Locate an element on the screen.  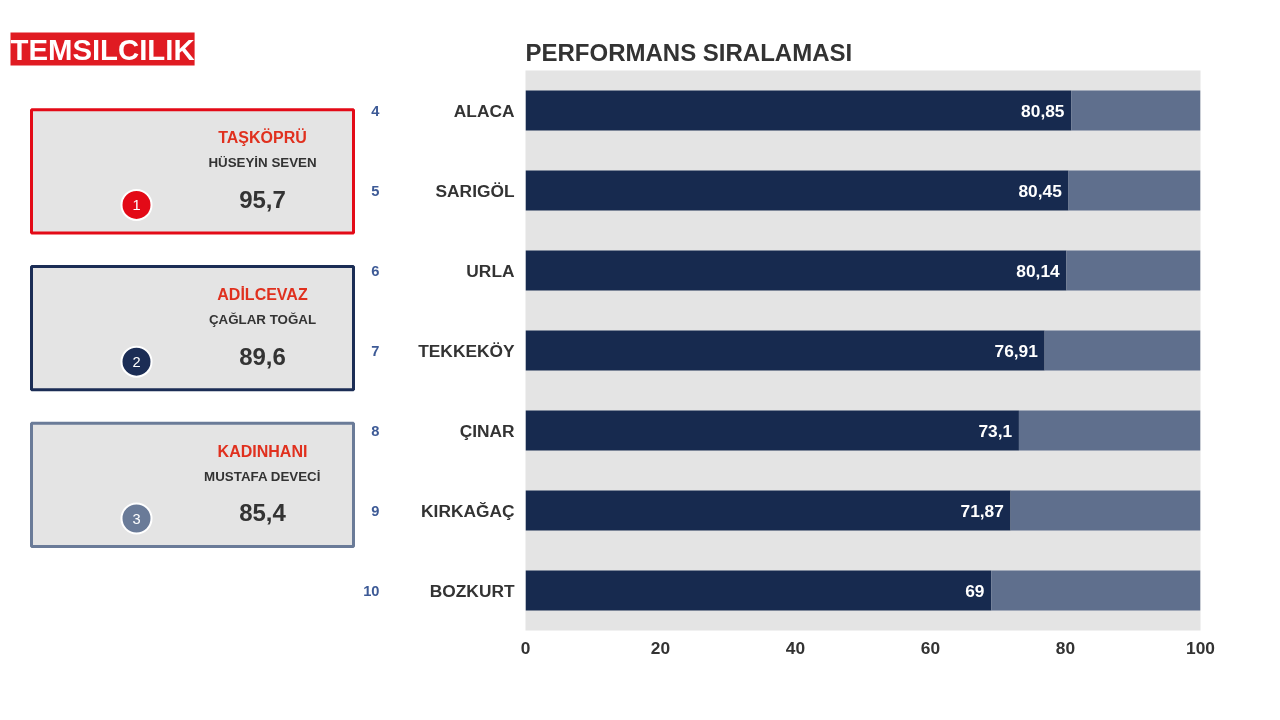
text: ADİLCEVAZ is located at coordinates (262, 294).